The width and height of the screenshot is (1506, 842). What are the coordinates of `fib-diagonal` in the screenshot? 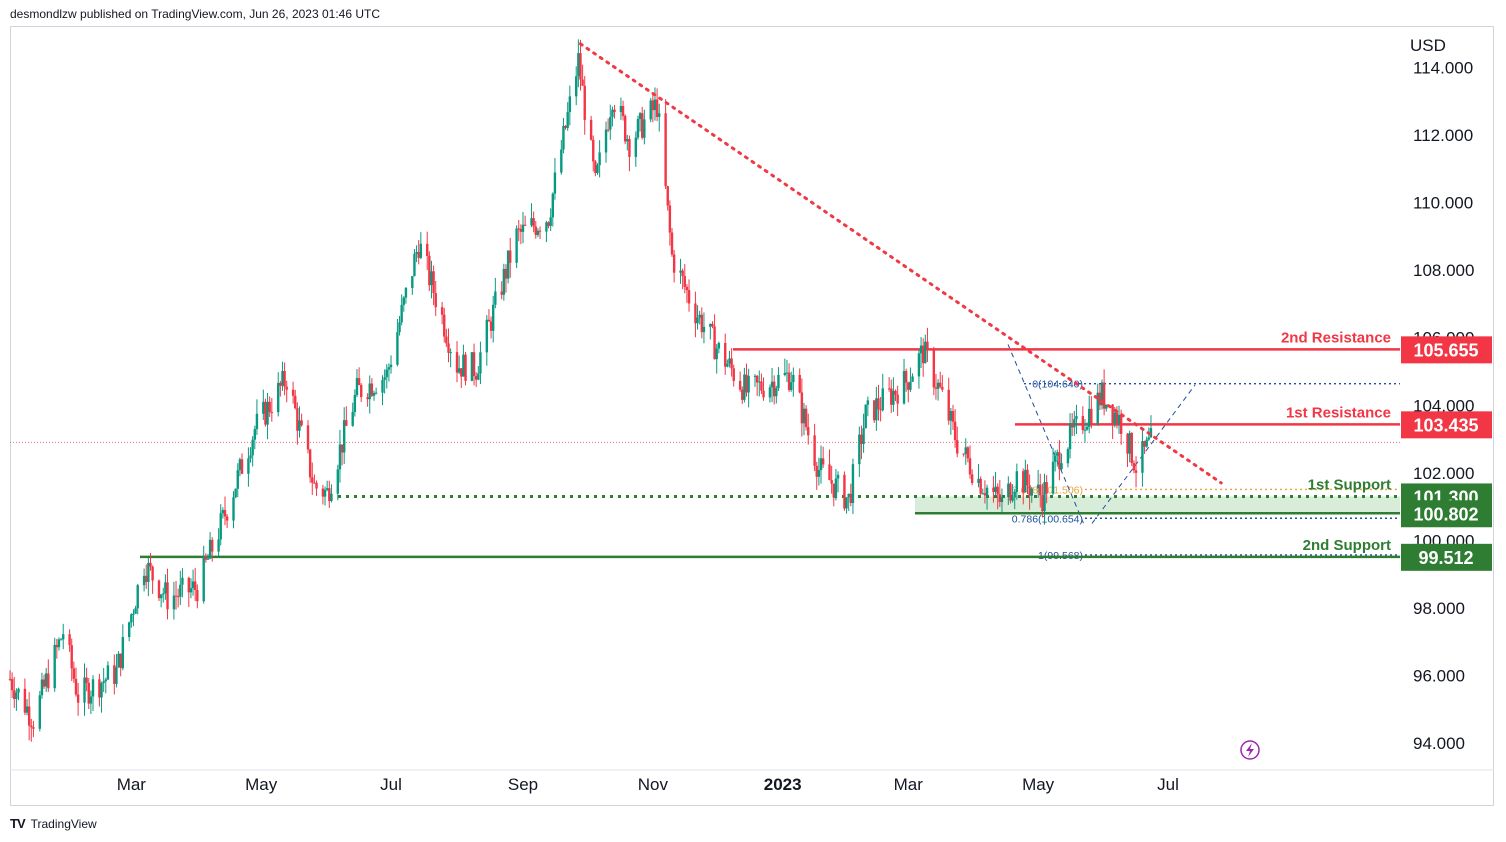 It's located at (1143, 454).